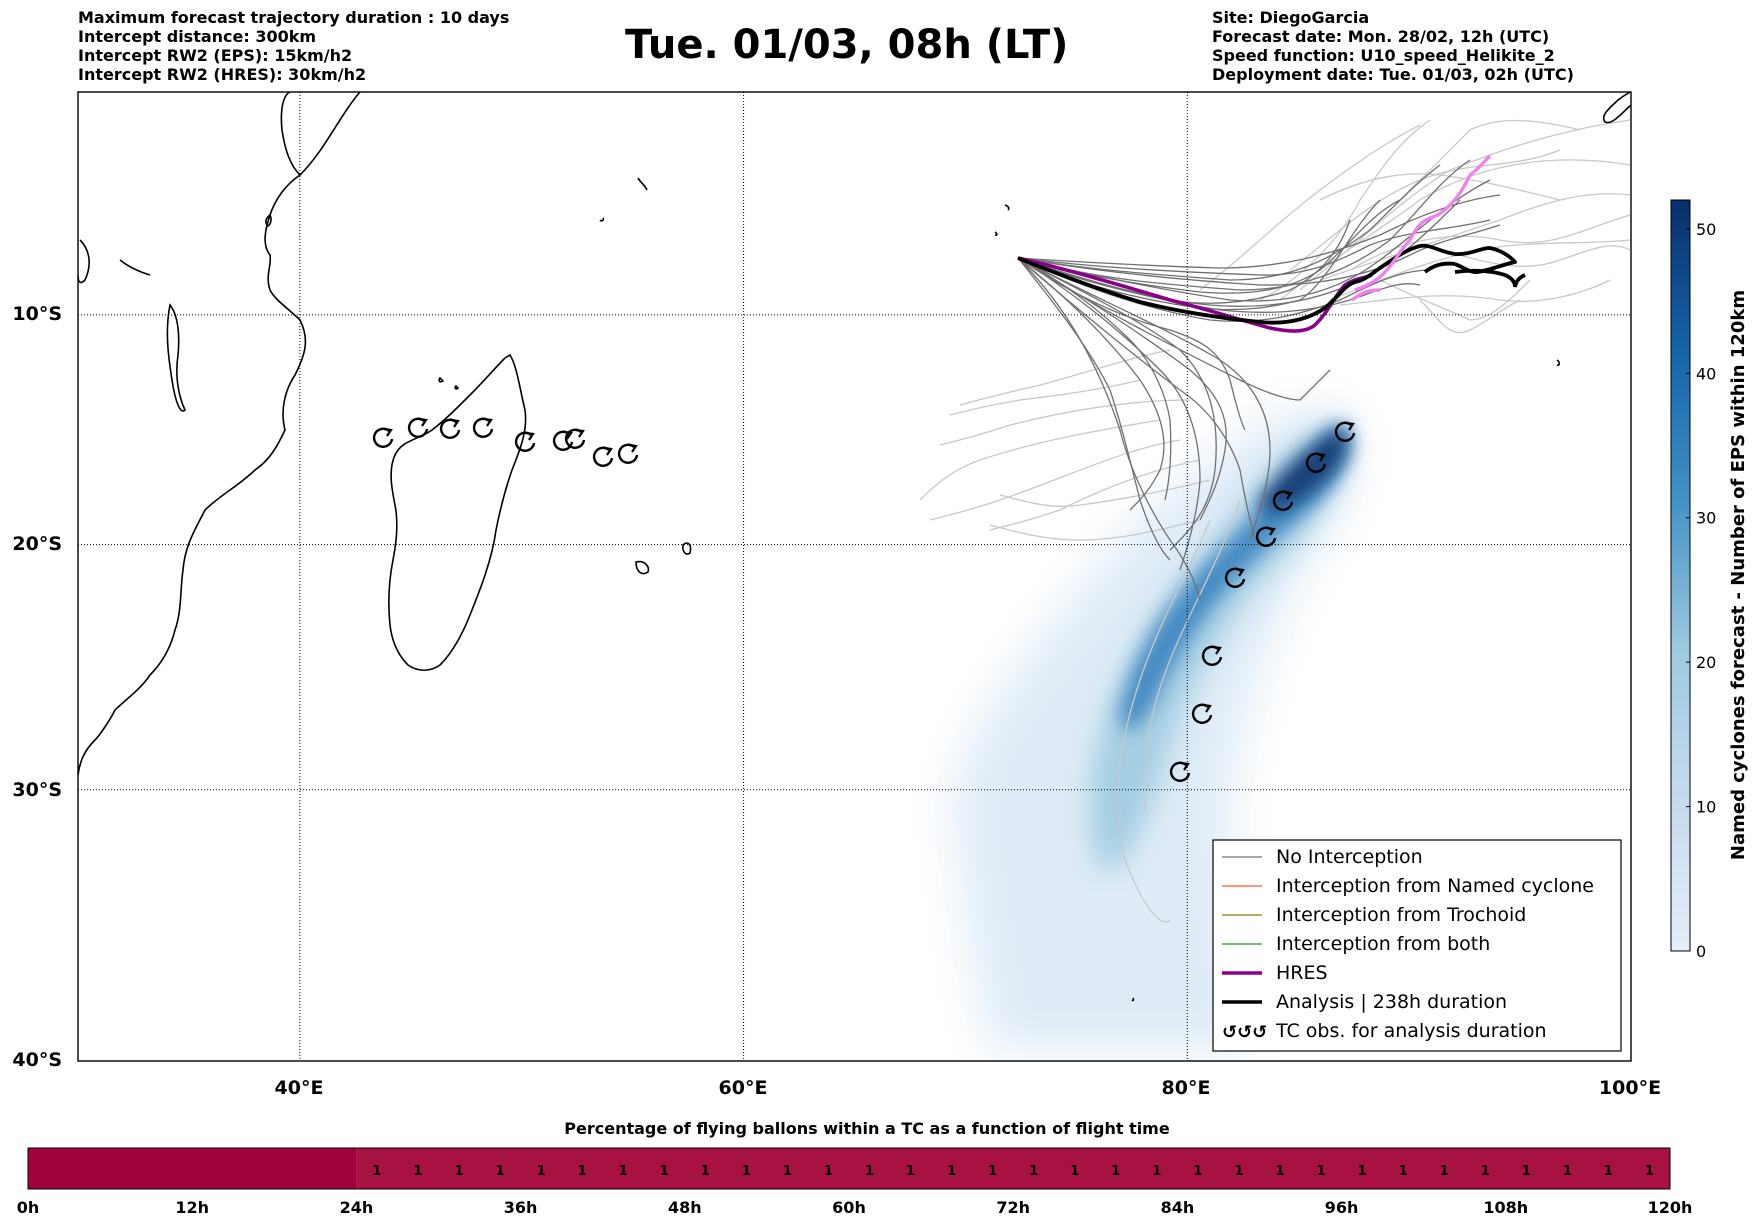 Image resolution: width=1754 pixels, height=1223 pixels. I want to click on header-right-line-4: Deployment date: Tue. 01/03, 02h (UTC), so click(1393, 74).